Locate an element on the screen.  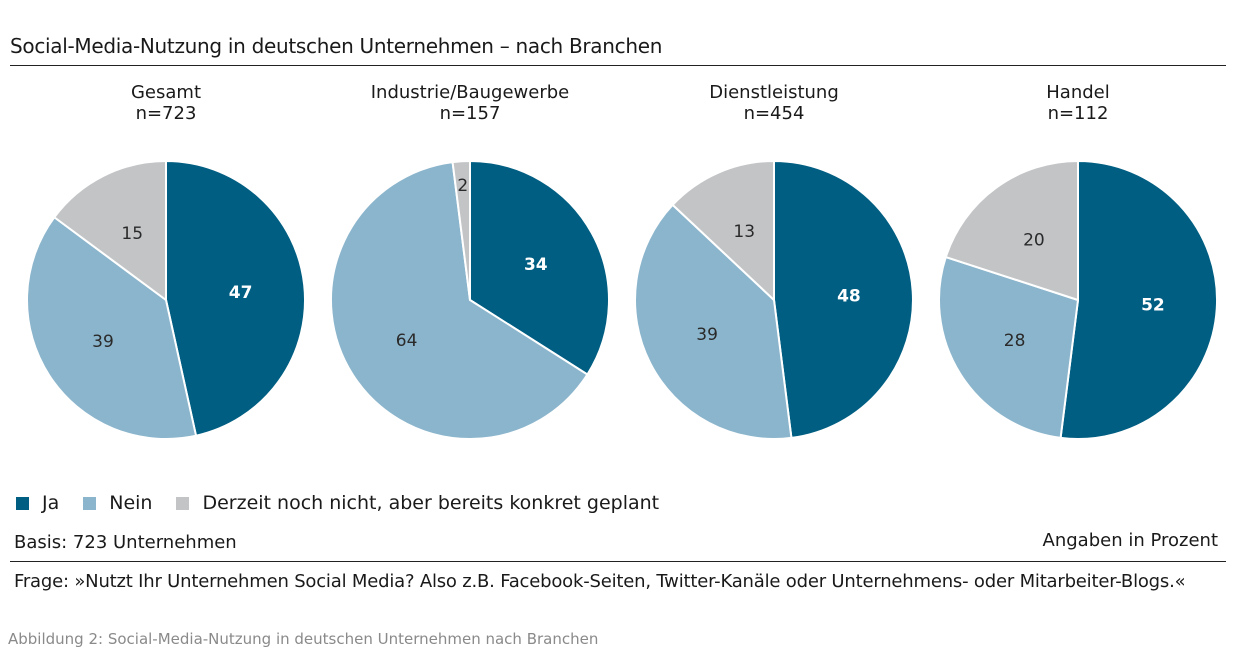
legend-label-nein: Nein is located at coordinates (131, 503).